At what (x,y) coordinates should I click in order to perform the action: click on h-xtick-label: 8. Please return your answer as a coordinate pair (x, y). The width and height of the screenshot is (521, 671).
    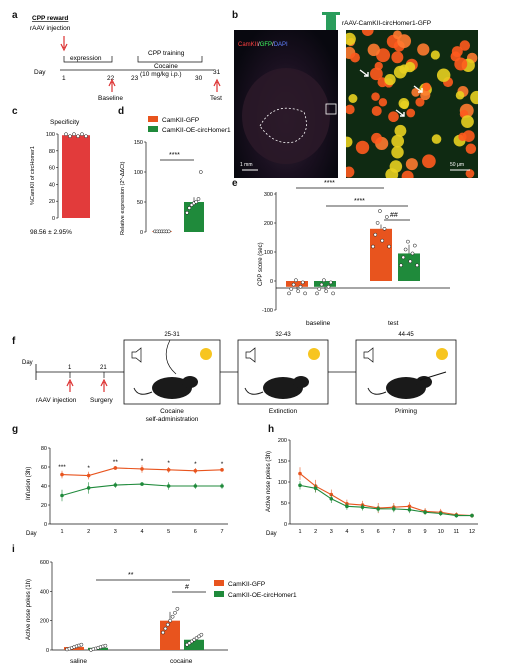
    Looking at the image, I should click on (409, 532).